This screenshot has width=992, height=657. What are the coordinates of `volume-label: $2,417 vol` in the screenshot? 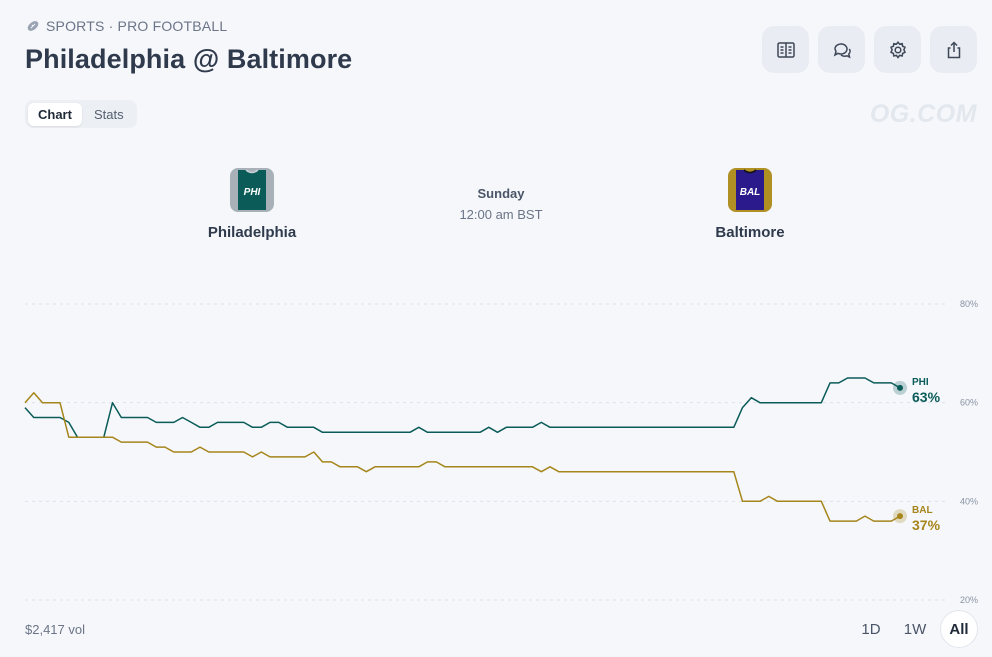 It's located at (55, 629).